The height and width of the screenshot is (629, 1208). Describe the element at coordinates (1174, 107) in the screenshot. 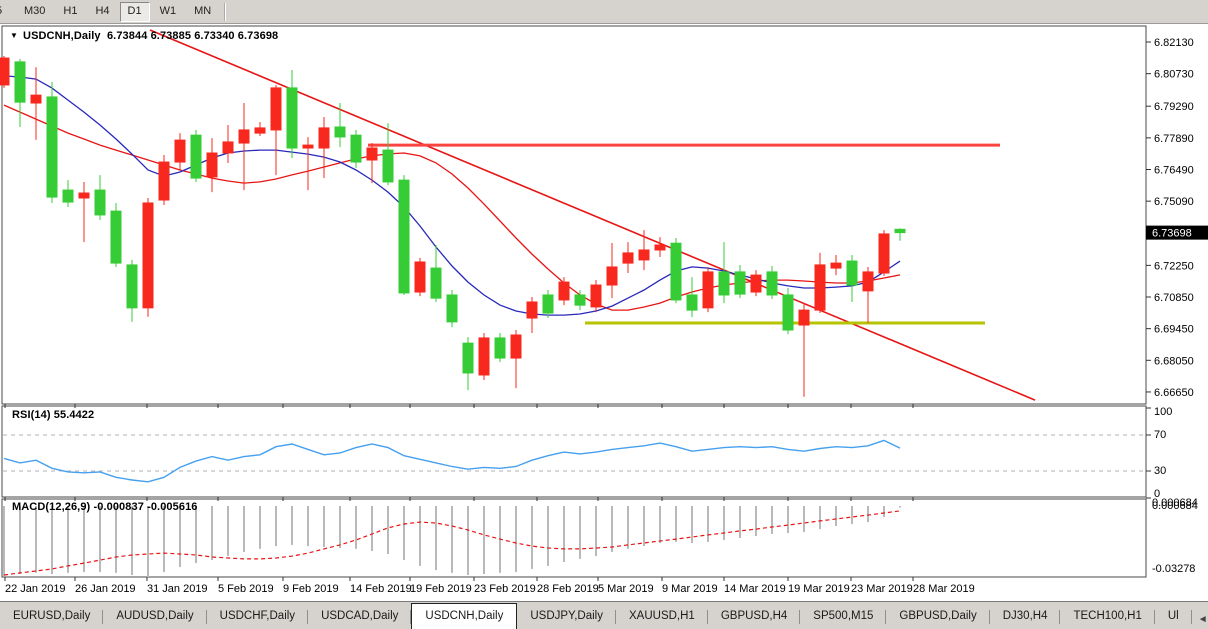

I see `price-axis-label: 6.79290` at that location.